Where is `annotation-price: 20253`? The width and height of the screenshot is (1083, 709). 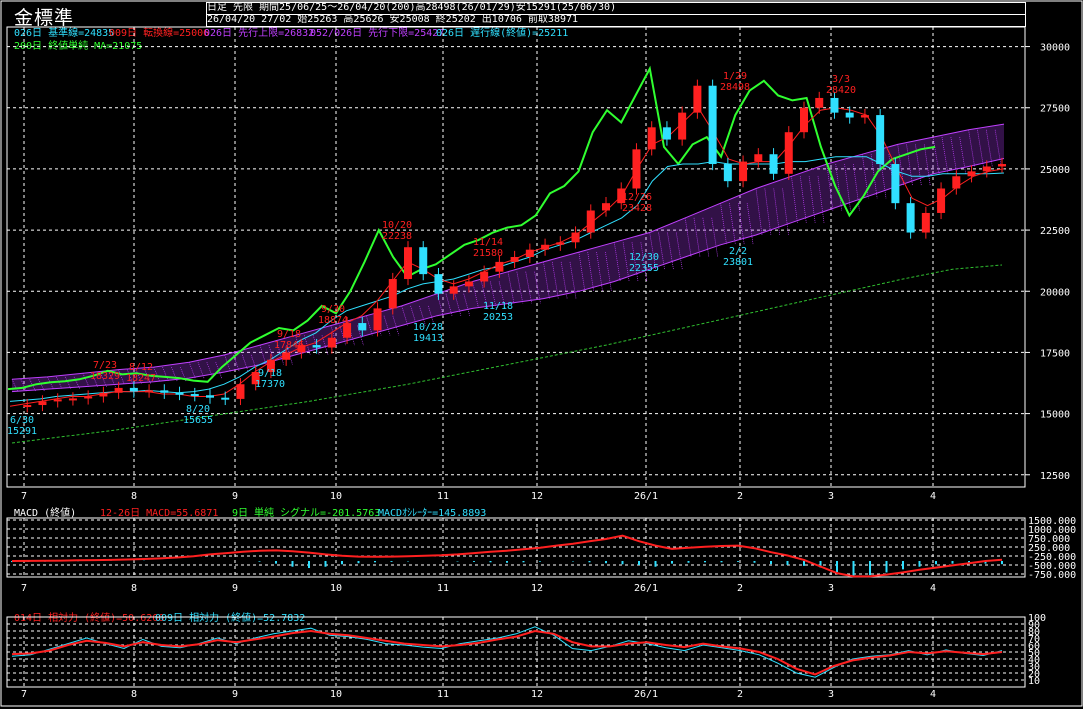
annotation-price: 20253 is located at coordinates (498, 317).